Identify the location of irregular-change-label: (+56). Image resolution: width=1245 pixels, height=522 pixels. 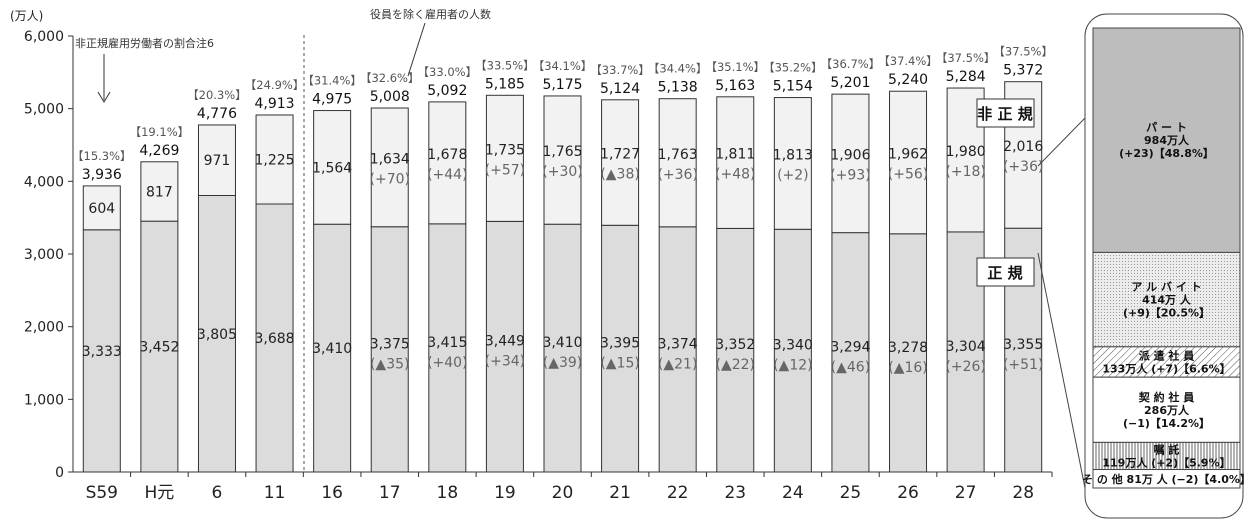
(908, 175).